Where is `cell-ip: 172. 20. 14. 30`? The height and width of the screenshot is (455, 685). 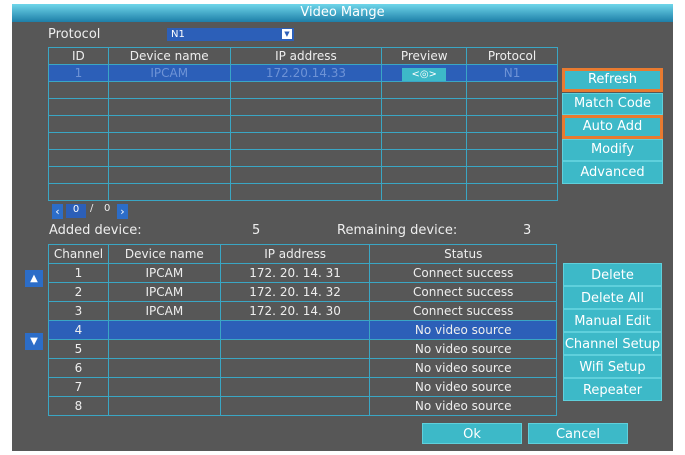
cell-ip: 172. 20. 14. 30 is located at coordinates (295, 311).